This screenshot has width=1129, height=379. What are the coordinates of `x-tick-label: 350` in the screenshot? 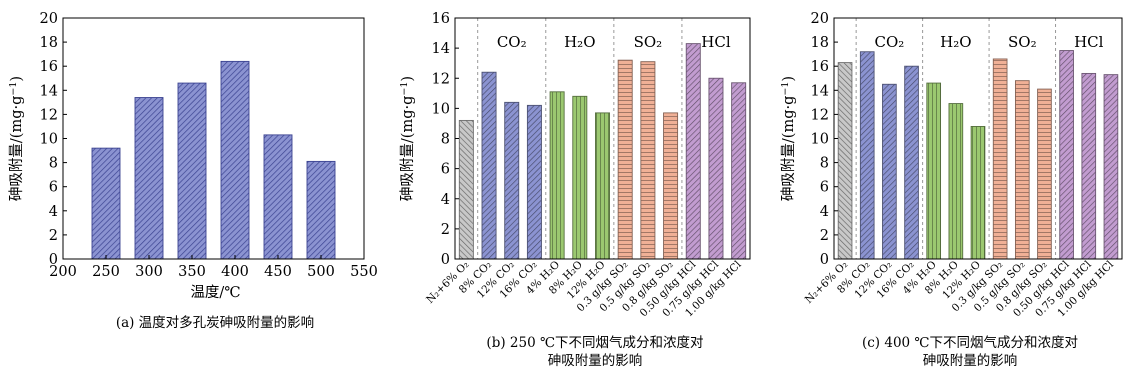 It's located at (192, 272).